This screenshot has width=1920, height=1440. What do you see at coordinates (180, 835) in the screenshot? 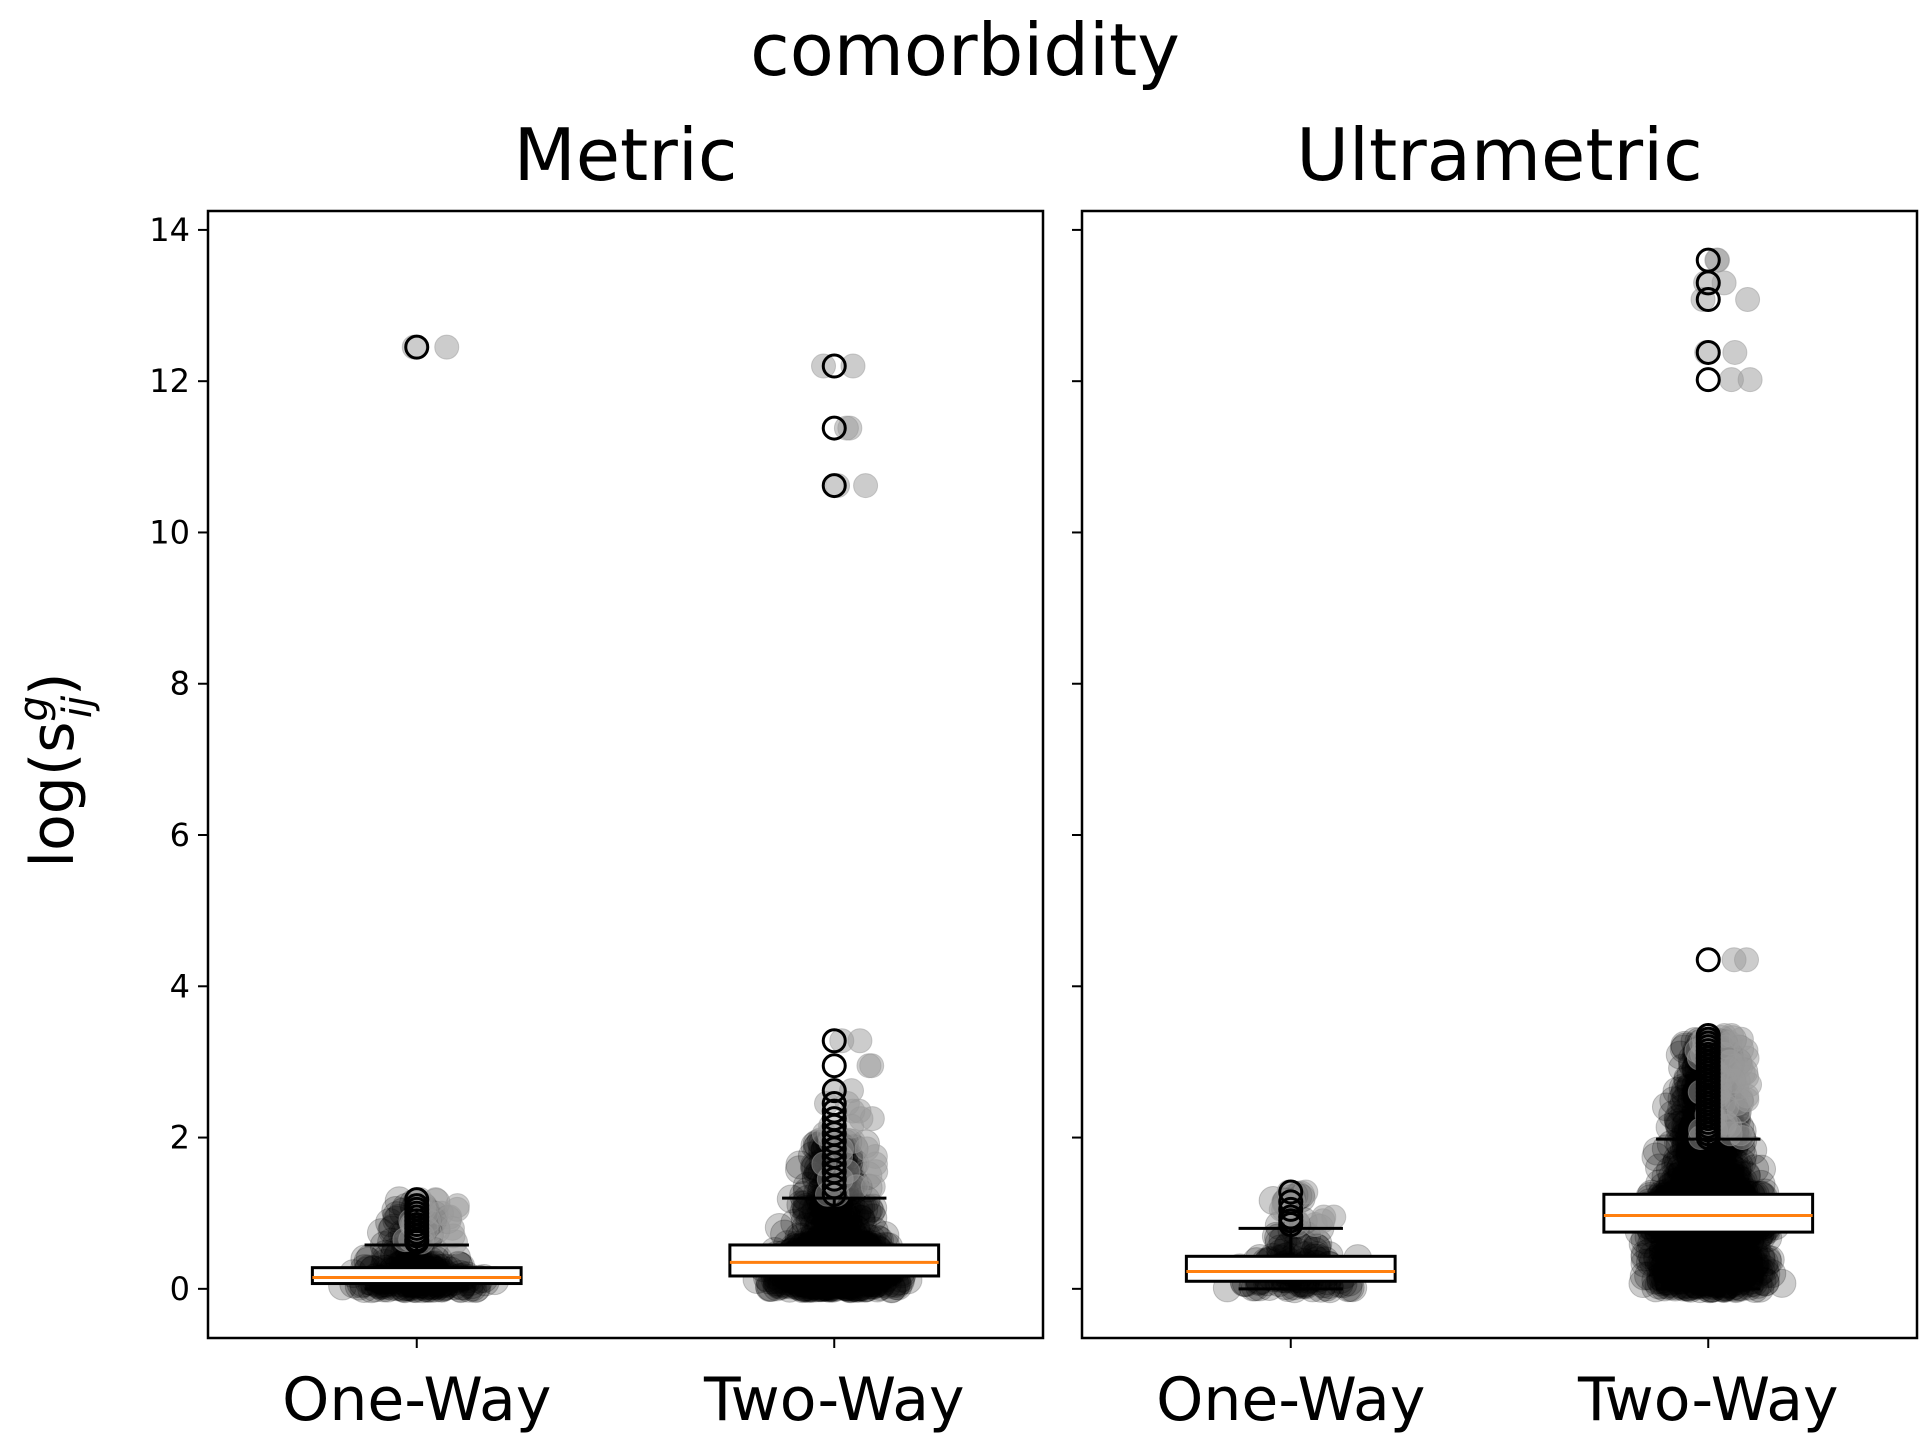
I see `y-tick-label: 6` at bounding box center [180, 835].